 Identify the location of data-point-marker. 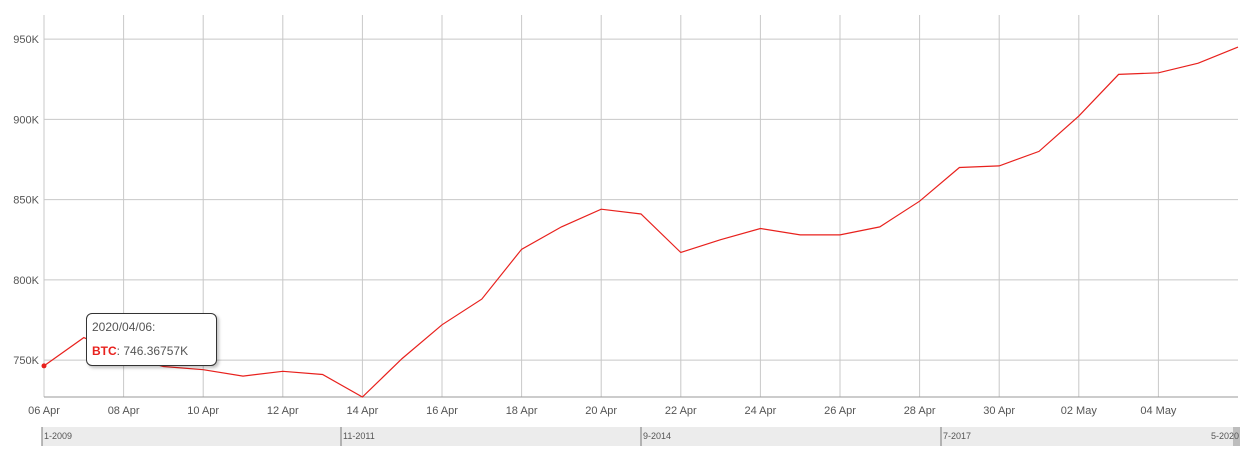
(44, 366).